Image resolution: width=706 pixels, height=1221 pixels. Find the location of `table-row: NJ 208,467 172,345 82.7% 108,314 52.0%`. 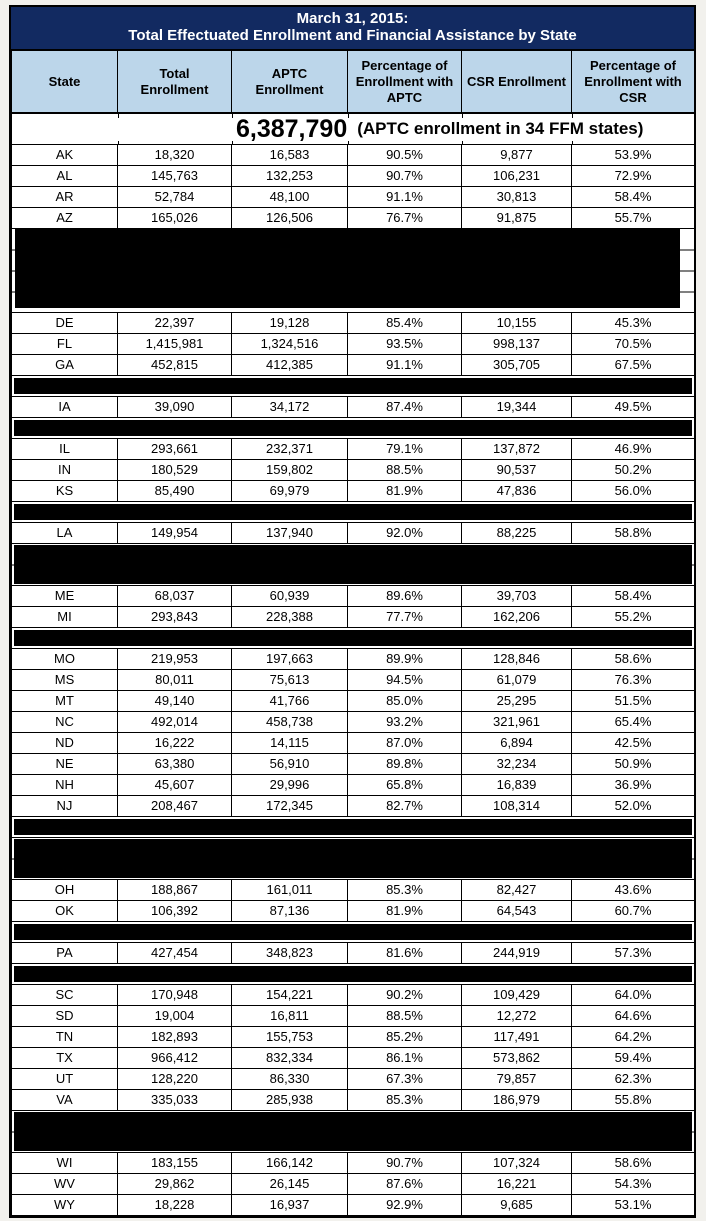

table-row: NJ 208,467 172,345 82.7% 108,314 52.0% is located at coordinates (353, 806).